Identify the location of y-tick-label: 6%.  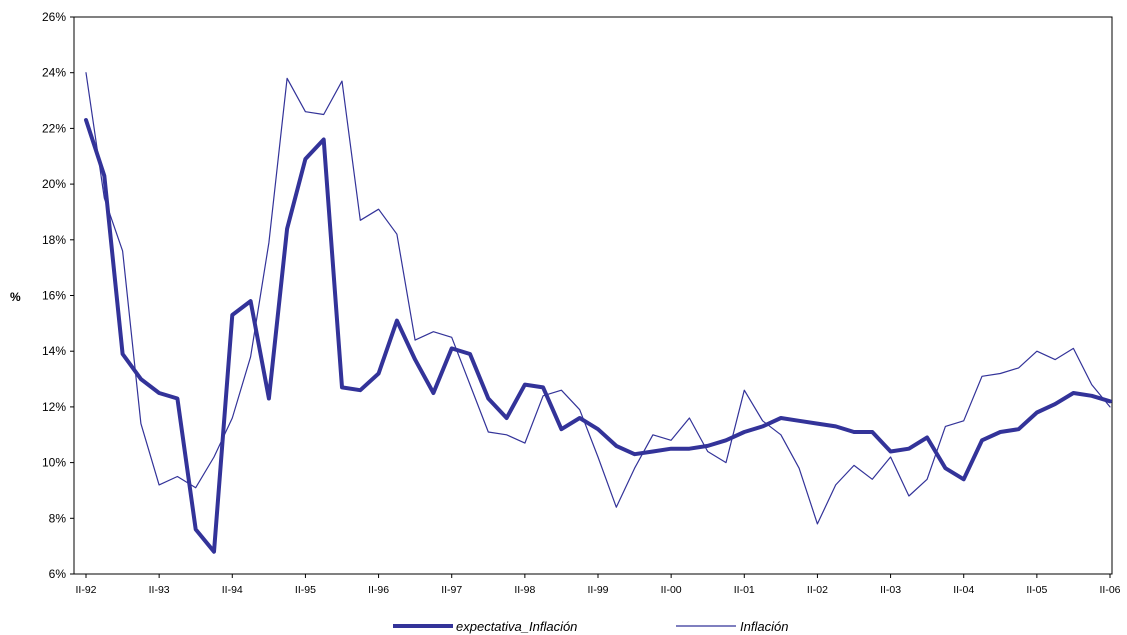
(58, 574).